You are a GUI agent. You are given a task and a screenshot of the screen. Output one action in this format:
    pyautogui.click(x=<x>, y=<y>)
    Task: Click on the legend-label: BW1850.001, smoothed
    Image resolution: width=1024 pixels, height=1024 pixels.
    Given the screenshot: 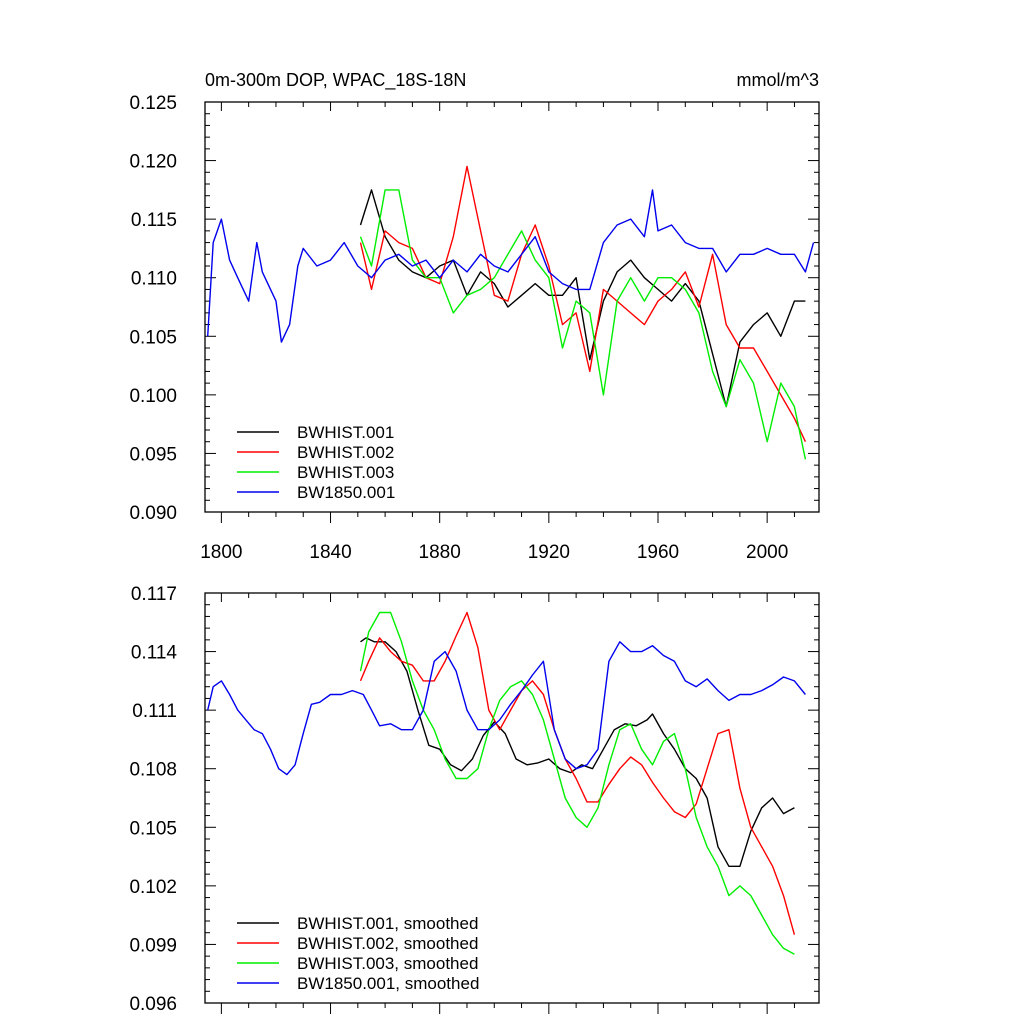 What is the action you would take?
    pyautogui.click(x=388, y=983)
    